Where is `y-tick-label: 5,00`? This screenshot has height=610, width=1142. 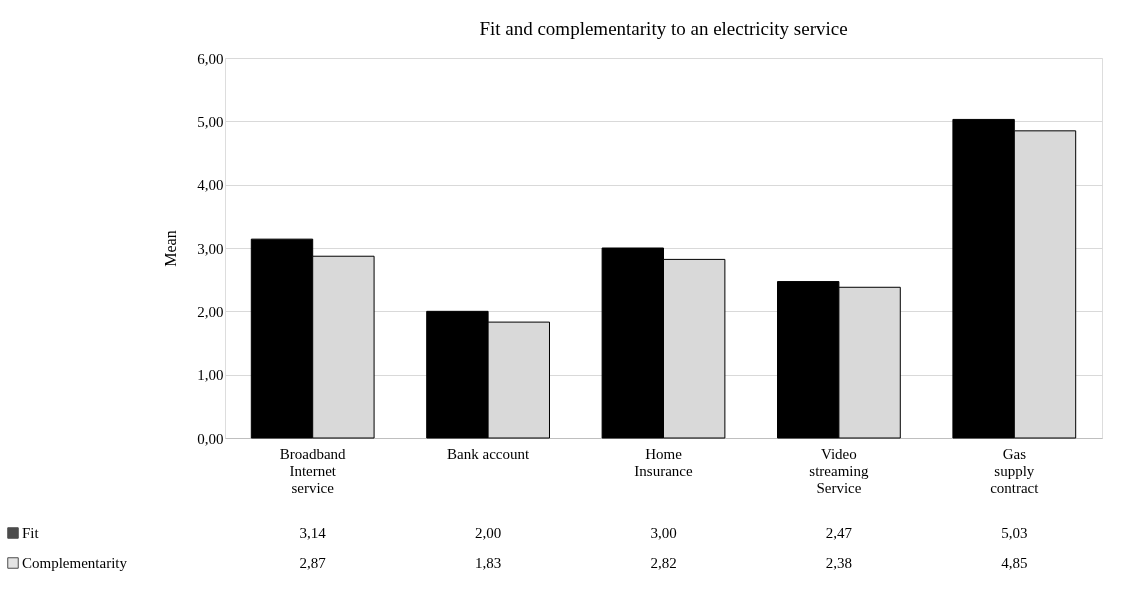 y-tick-label: 5,00 is located at coordinates (210, 121).